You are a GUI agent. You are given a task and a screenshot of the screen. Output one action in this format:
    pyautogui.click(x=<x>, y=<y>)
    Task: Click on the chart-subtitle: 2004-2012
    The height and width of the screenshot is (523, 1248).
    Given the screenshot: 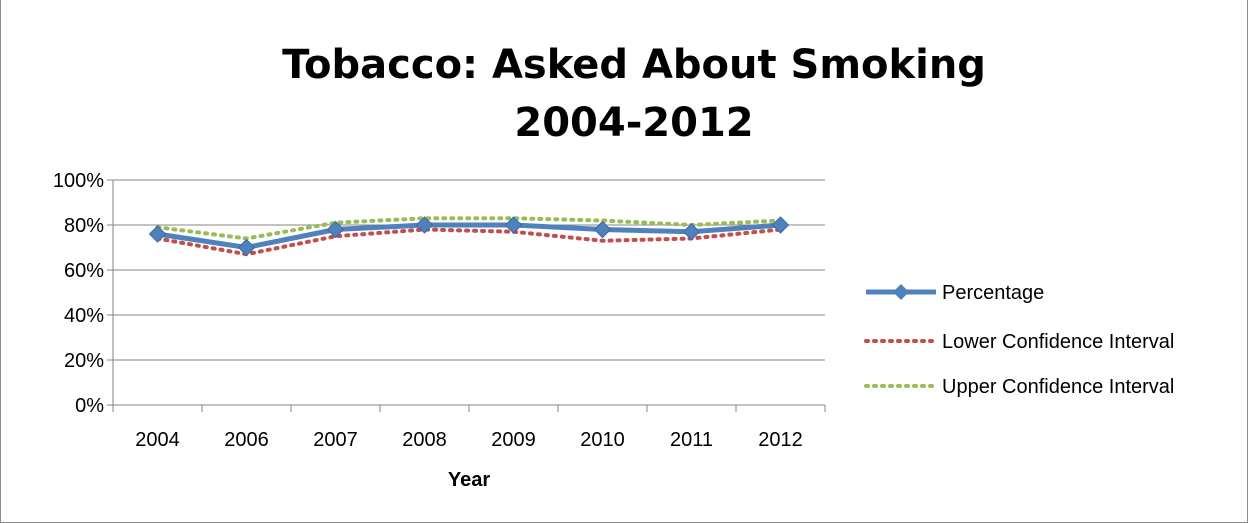 What is the action you would take?
    pyautogui.click(x=633, y=123)
    